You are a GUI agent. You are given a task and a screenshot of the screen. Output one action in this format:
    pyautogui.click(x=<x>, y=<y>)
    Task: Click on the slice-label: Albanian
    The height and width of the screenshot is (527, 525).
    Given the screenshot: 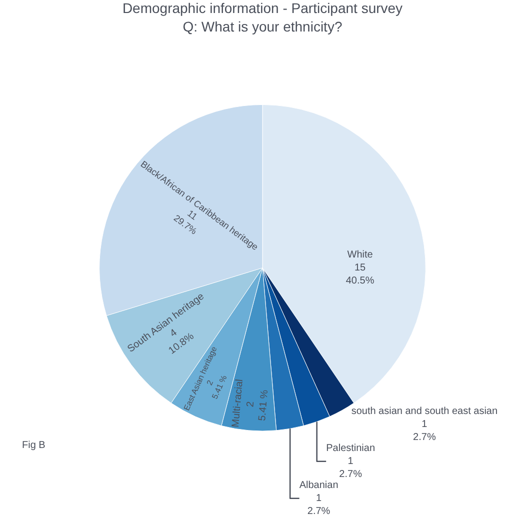 What is the action you would take?
    pyautogui.click(x=318, y=485)
    